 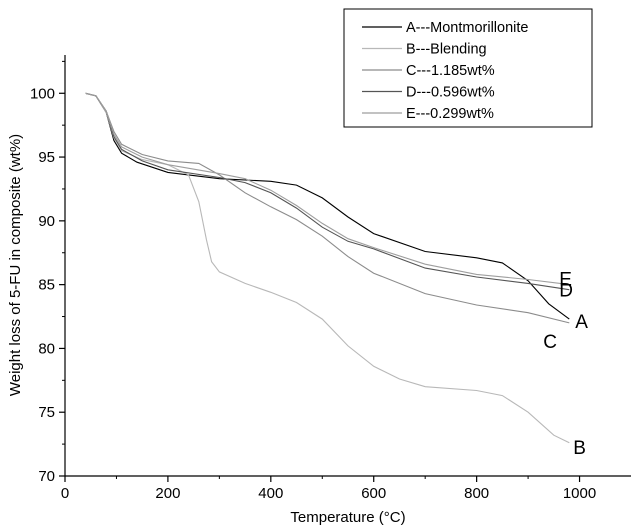 I want to click on y-tick-label: 80, so click(x=46, y=348).